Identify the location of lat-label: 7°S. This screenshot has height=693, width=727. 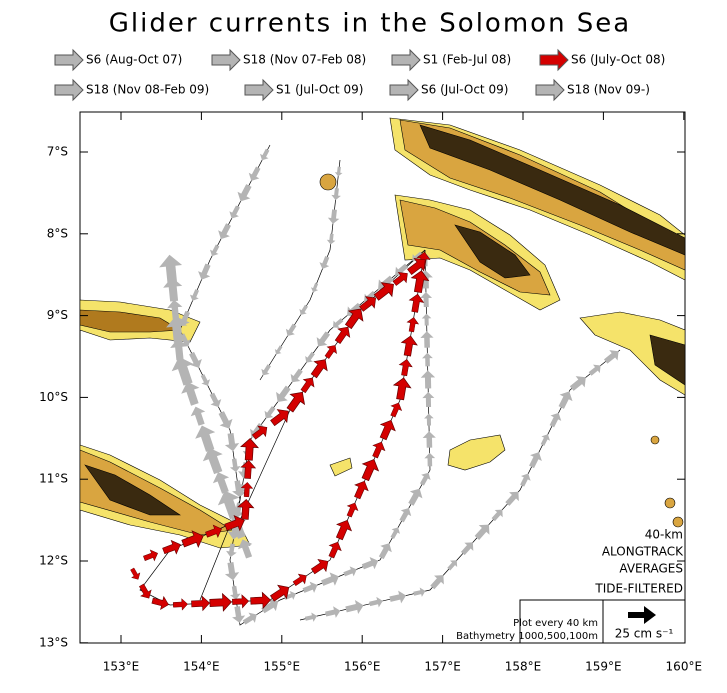
(57, 152).